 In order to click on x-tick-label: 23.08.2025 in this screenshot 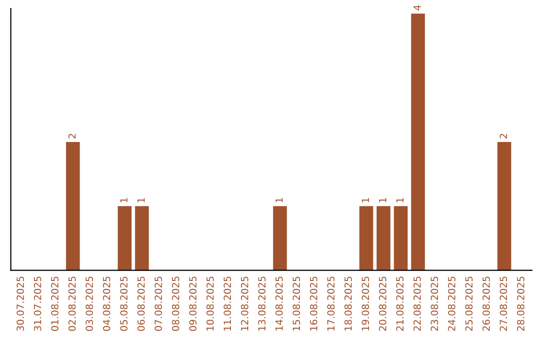, I will do `click(434, 303)`.